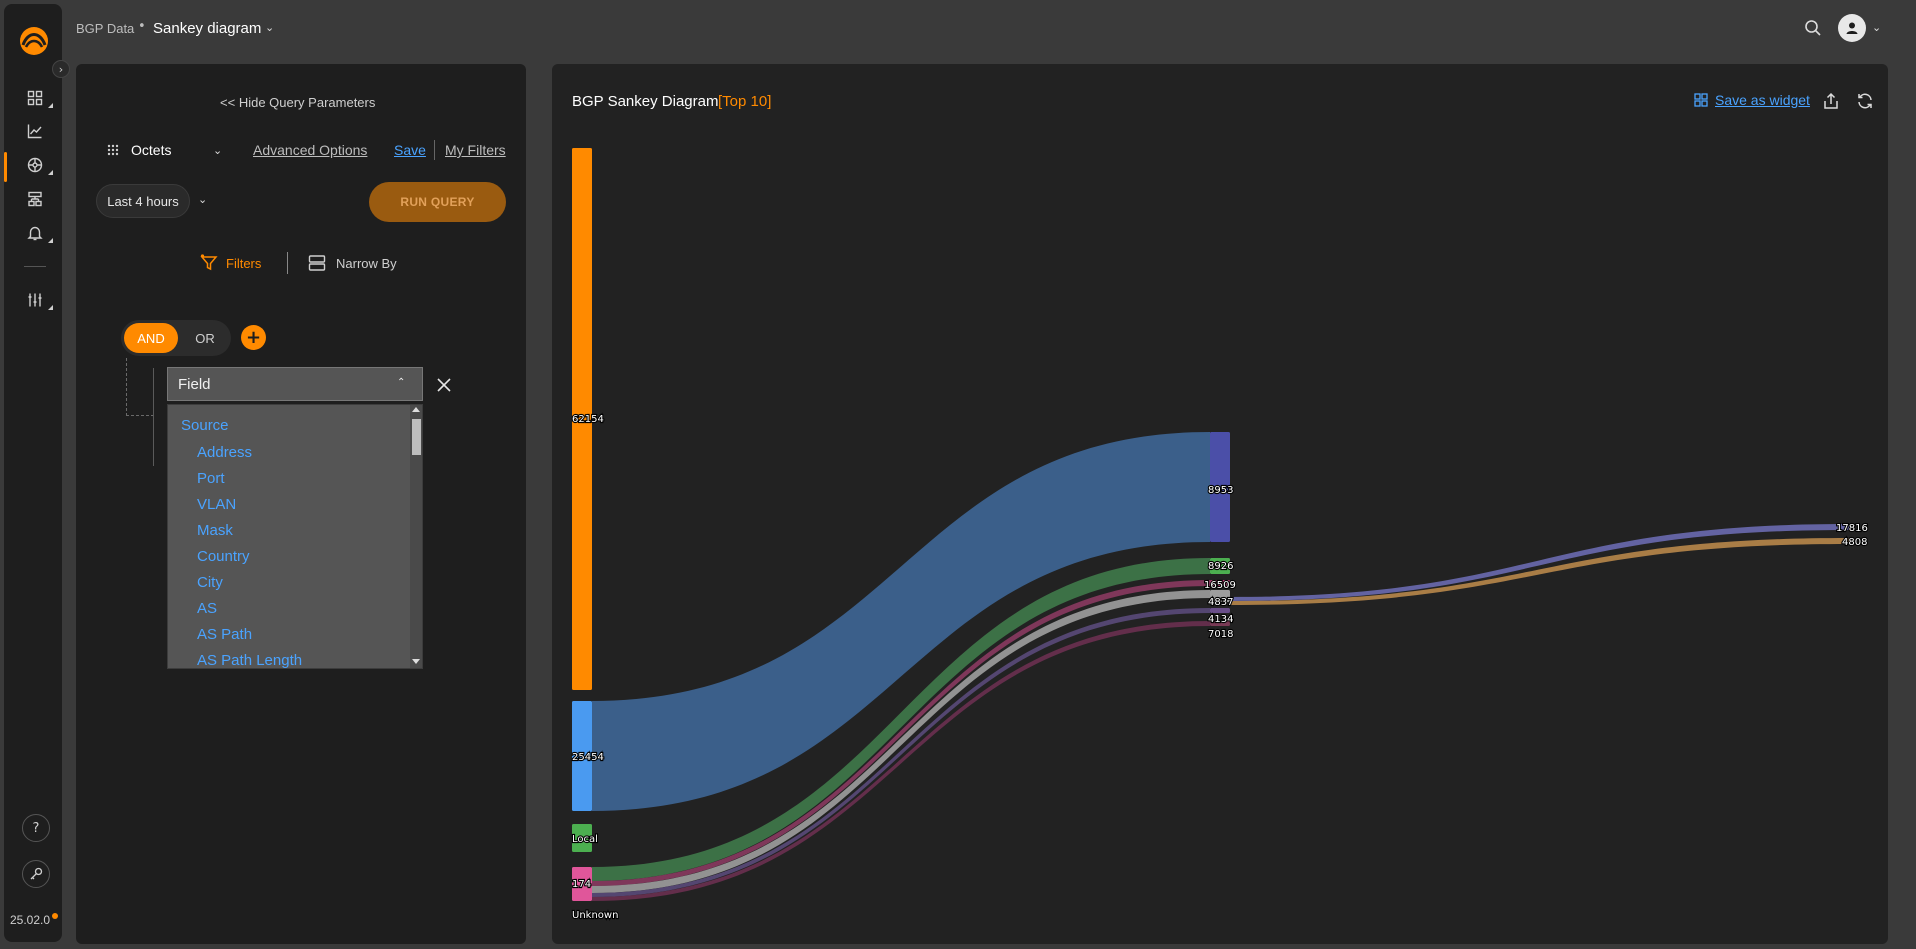 This screenshot has width=1916, height=949. What do you see at coordinates (36, 874) in the screenshot?
I see `key-icon` at bounding box center [36, 874].